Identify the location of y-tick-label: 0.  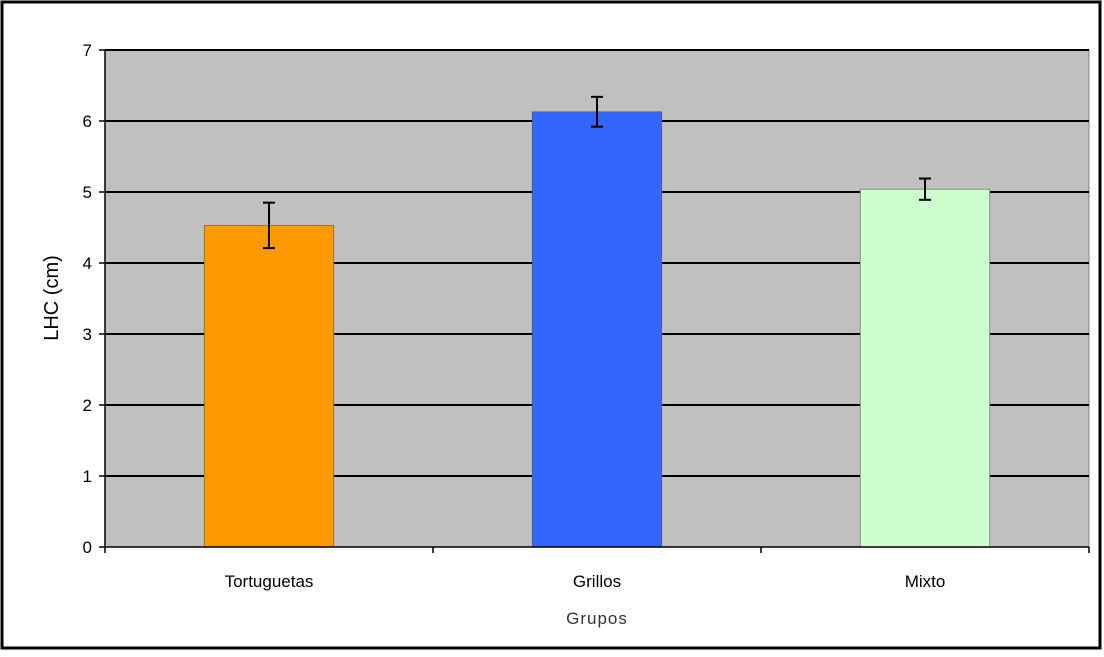
(87, 547).